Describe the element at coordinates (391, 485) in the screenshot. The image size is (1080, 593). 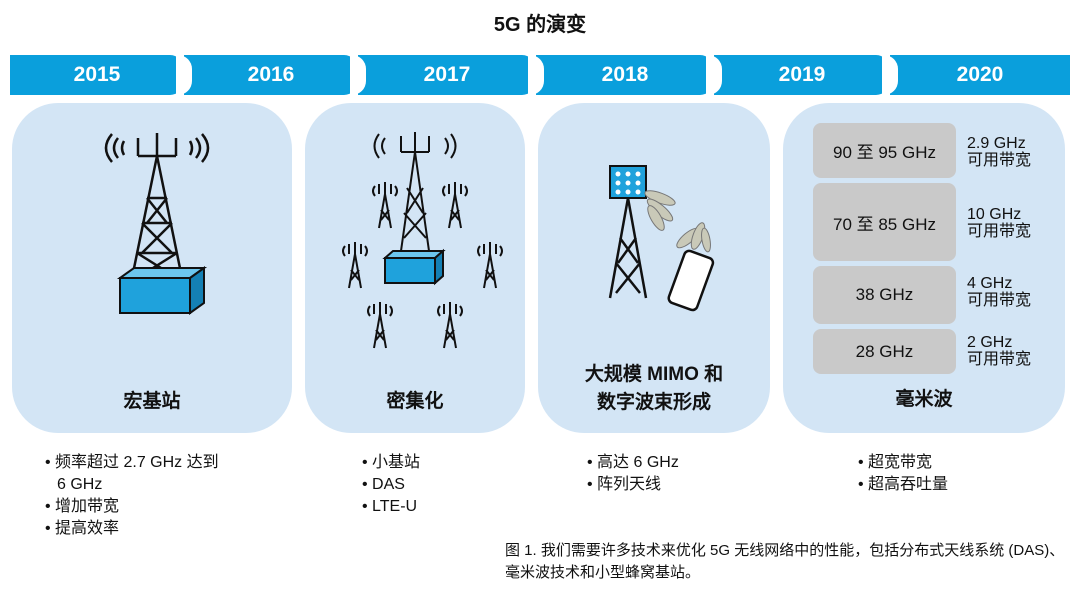
I see `bullets-densification: 小基站DASLTE-U` at that location.